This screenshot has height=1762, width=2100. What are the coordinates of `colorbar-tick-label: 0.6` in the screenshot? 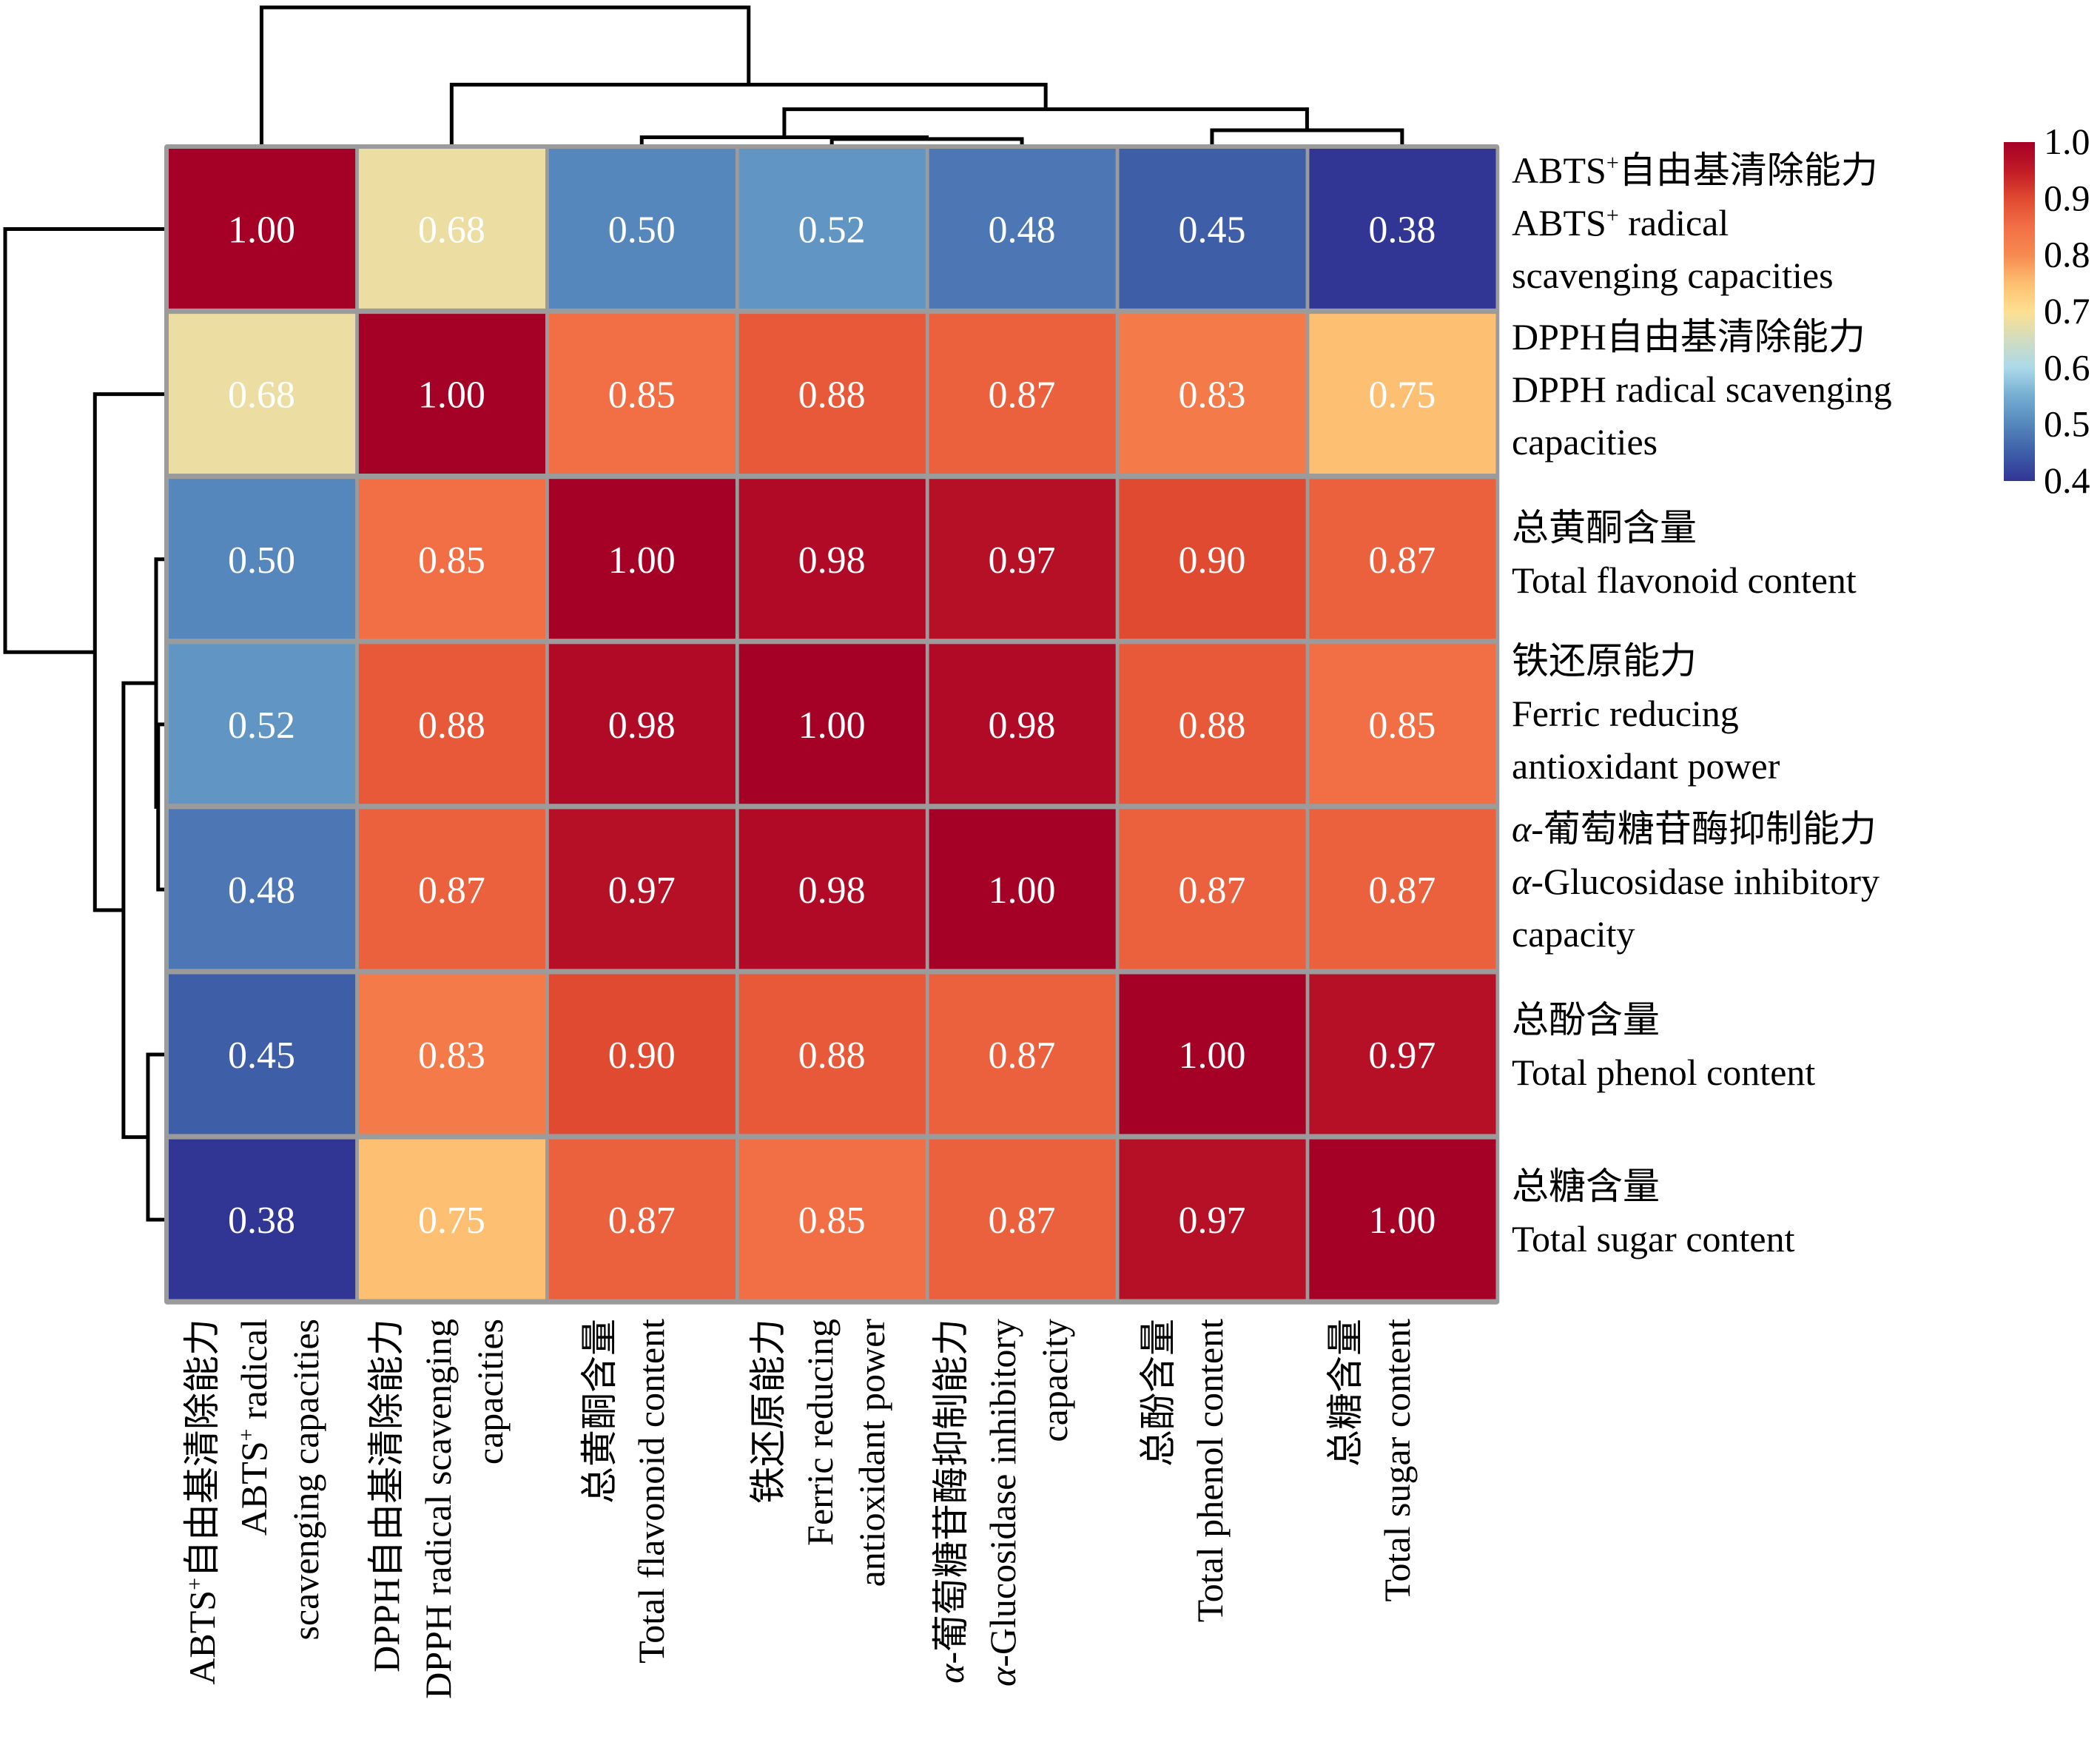 It's located at (2067, 367).